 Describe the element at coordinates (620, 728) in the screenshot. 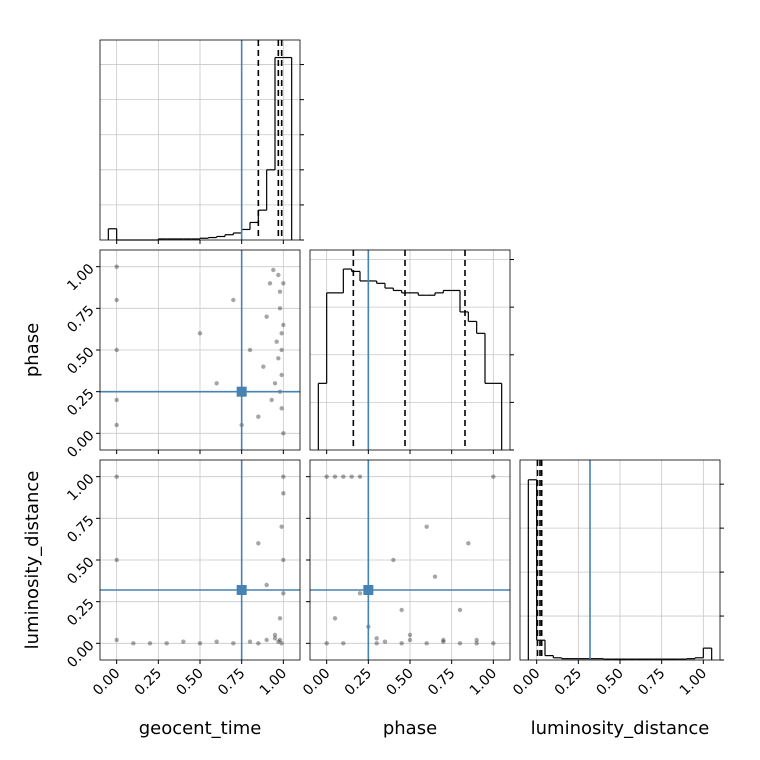

I see `x-axis-label: luminosity_distance` at that location.